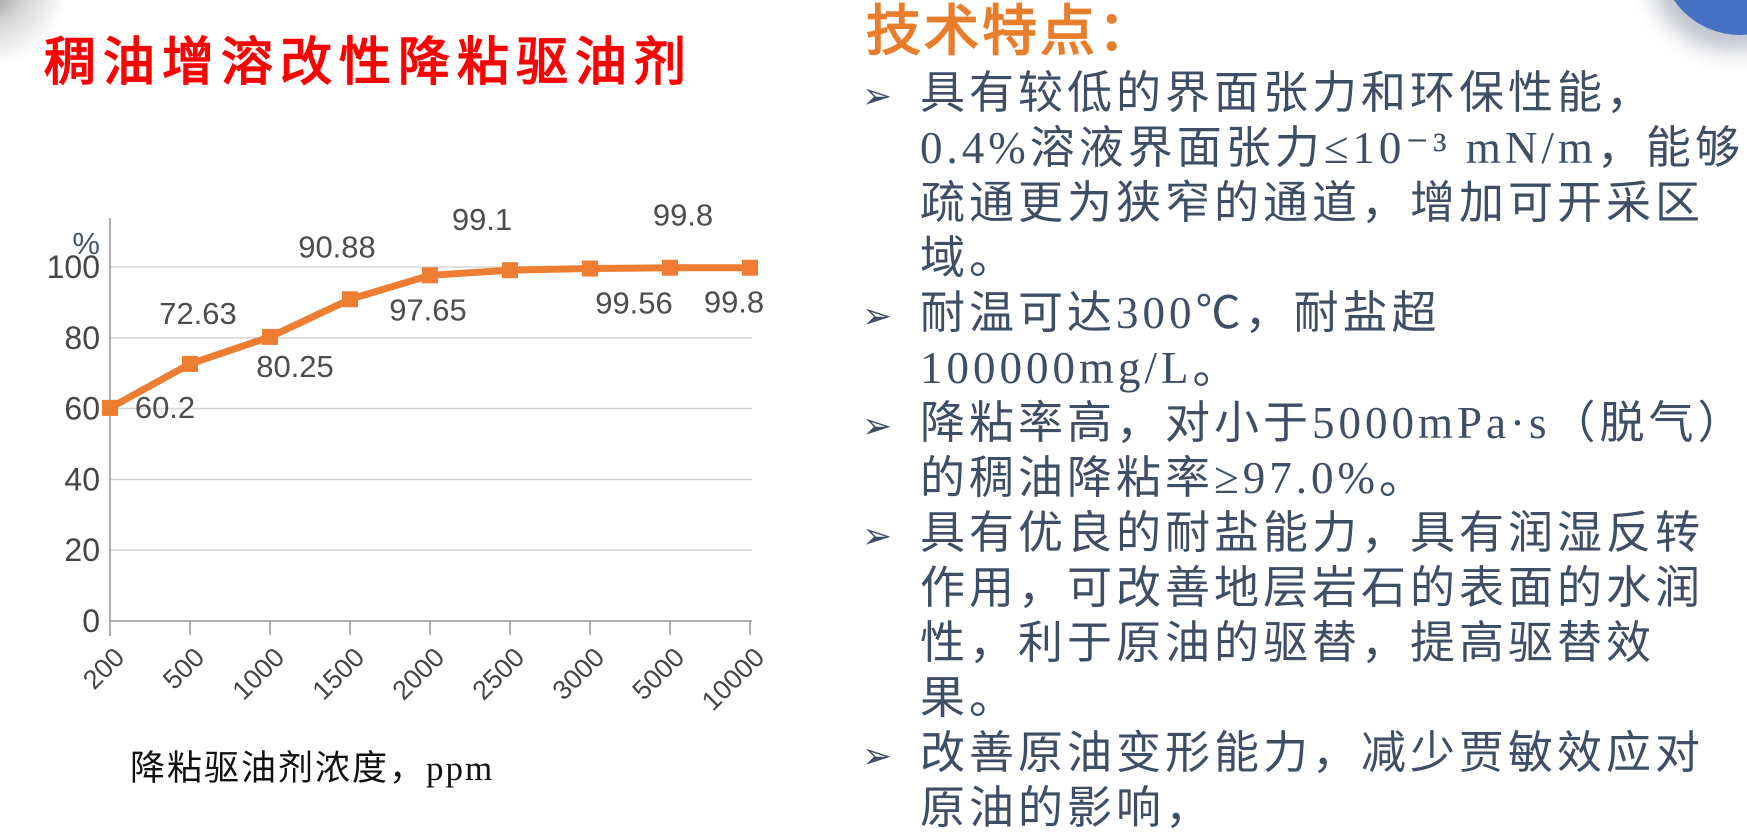 This screenshot has height=836, width=1747. I want to click on y-axis-unit-label: %, so click(86, 243).